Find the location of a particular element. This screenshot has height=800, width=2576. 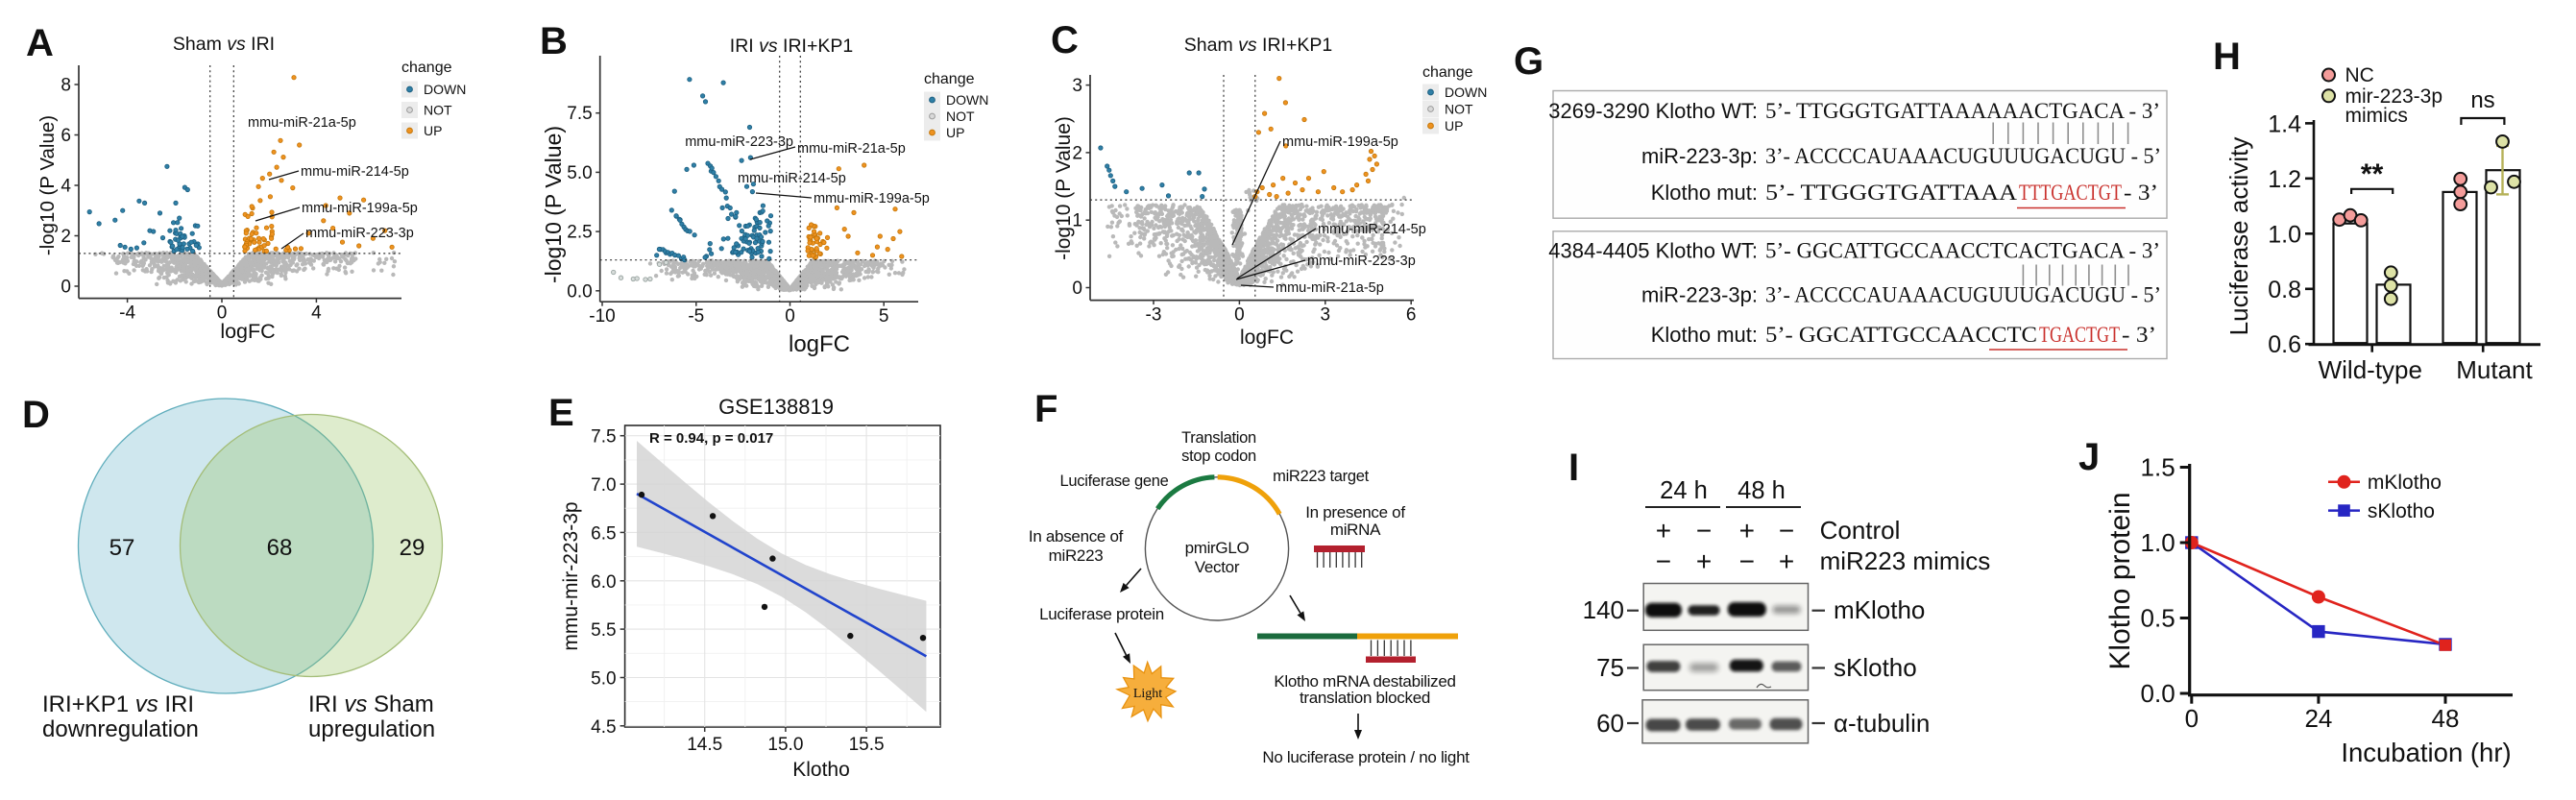

svg-text: -4 is located at coordinates (127, 313).